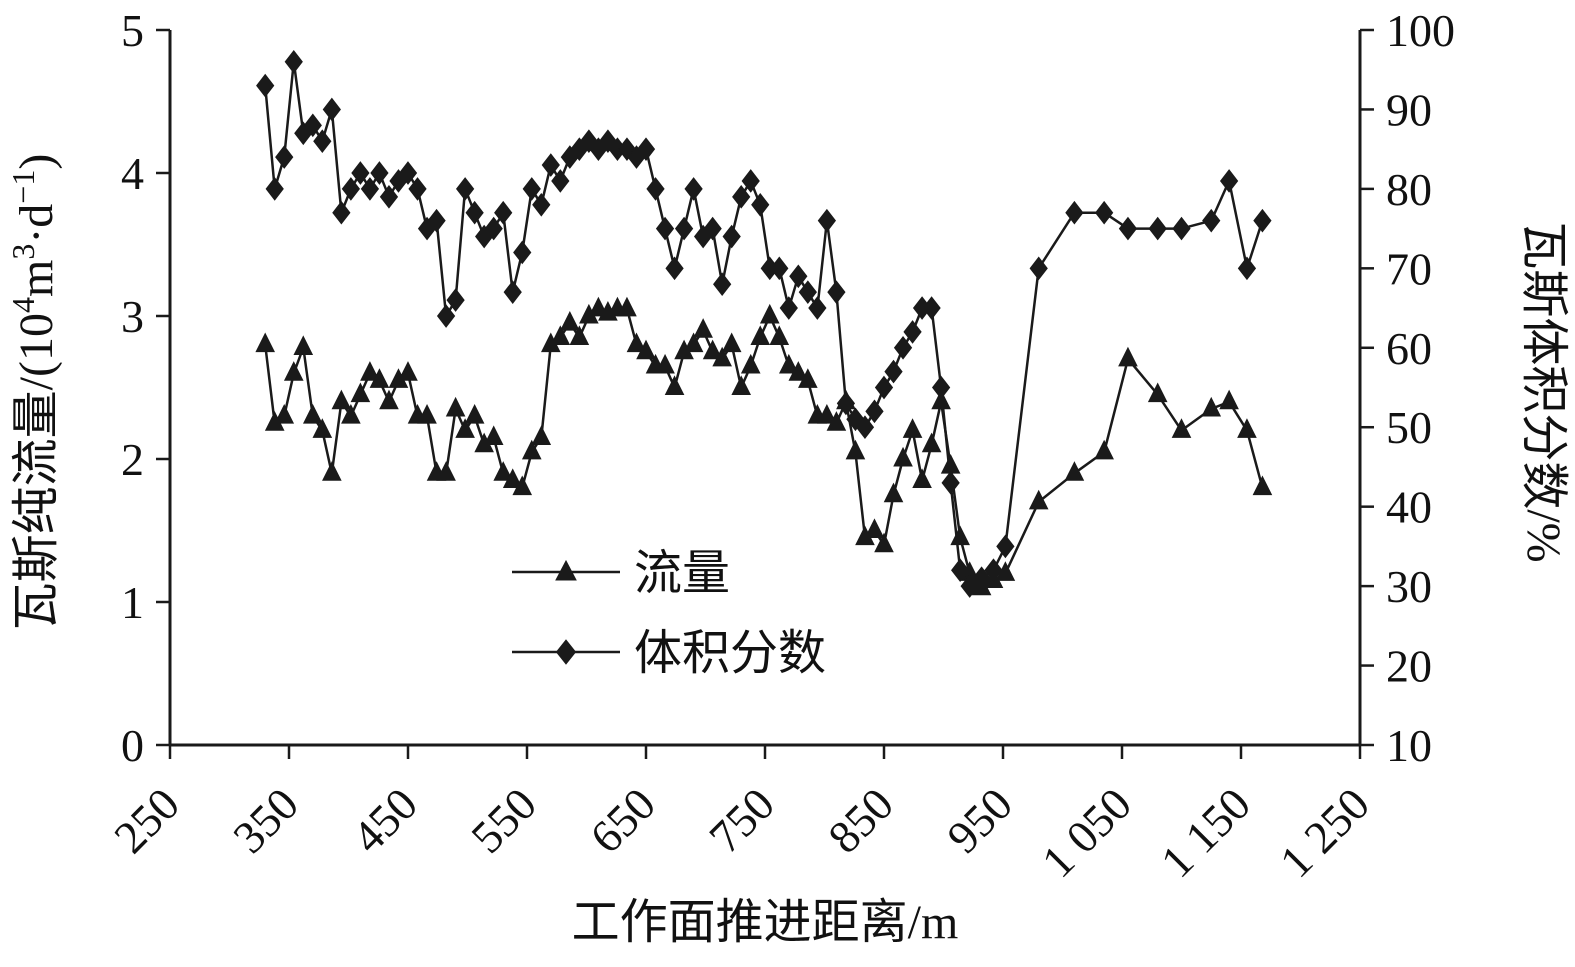 The width and height of the screenshot is (1575, 967). What do you see at coordinates (566, 570) in the screenshot?
I see `triangle-marker-icon` at bounding box center [566, 570].